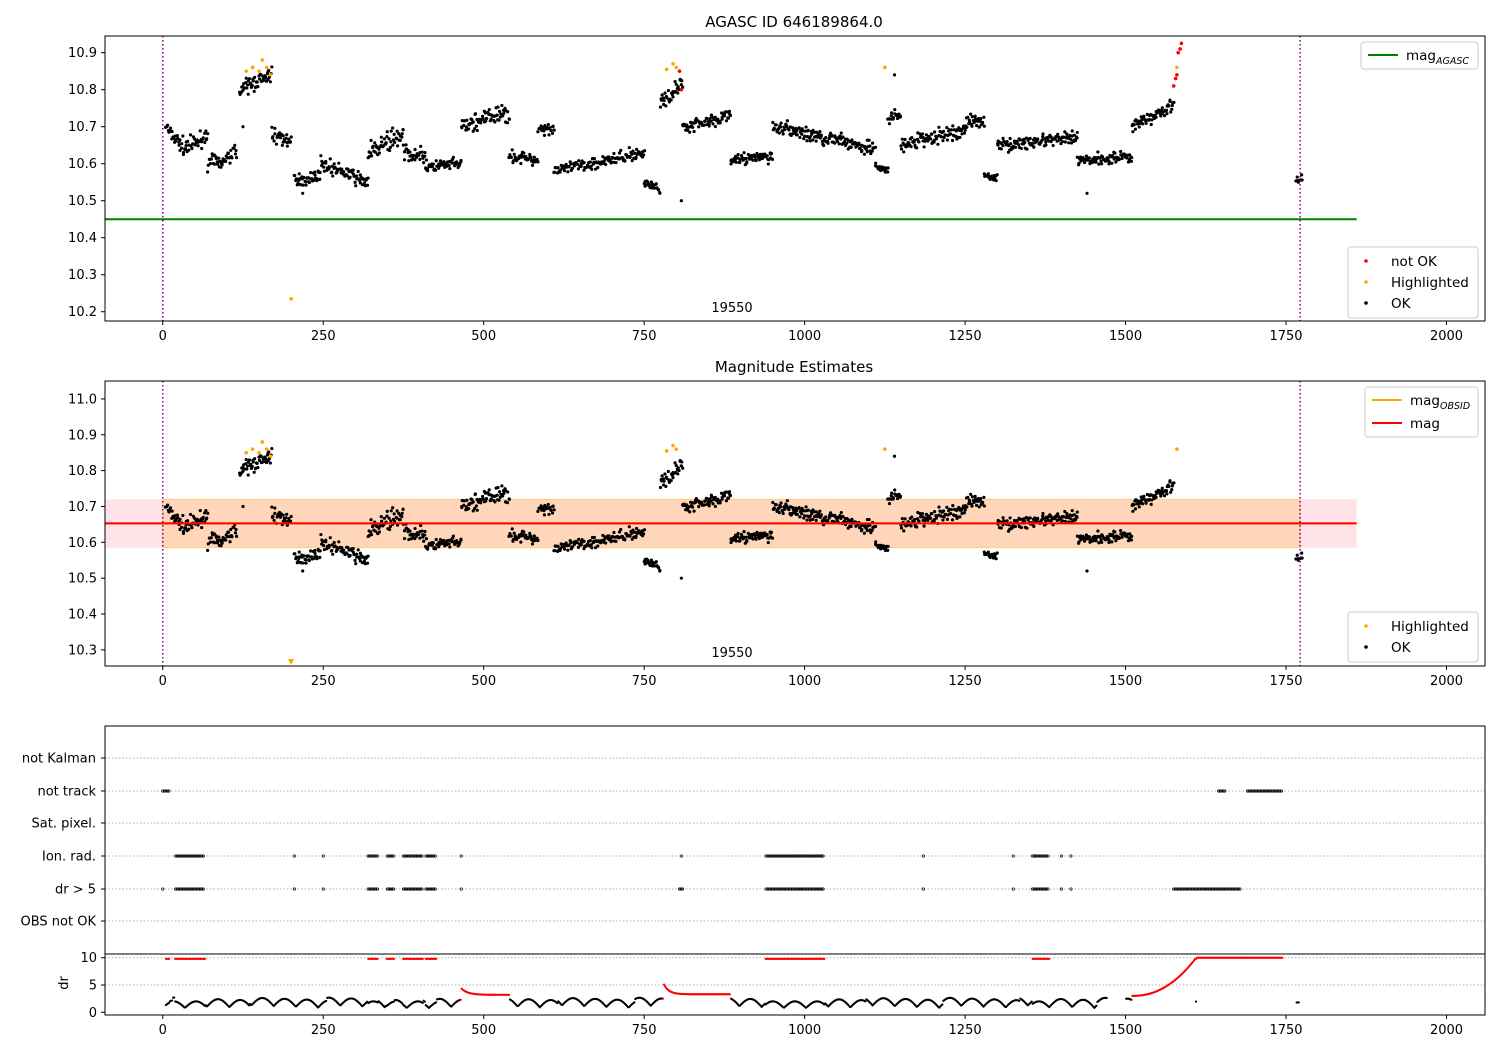  What do you see at coordinates (86, 525) in the screenshot?
I see `panel2-y-ticks: 10.310.410.510.610.710.810.911.0` at bounding box center [86, 525].